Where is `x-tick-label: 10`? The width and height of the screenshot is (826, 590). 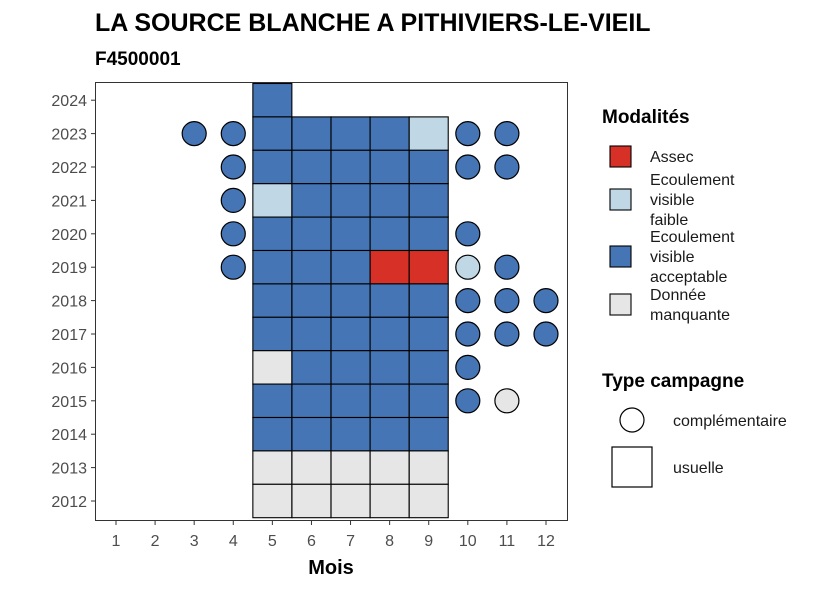 x-tick-label: 10 is located at coordinates (468, 541).